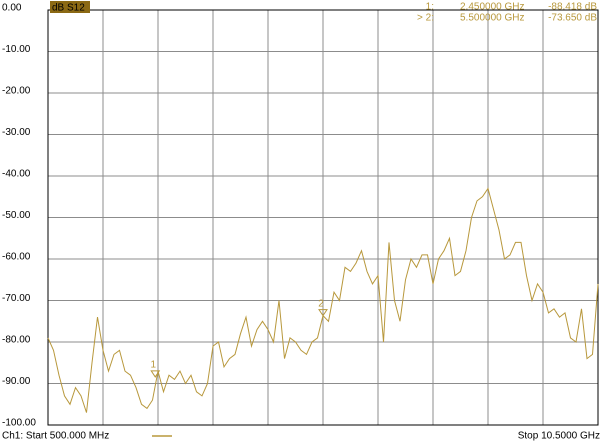 Image resolution: width=602 pixels, height=442 pixels. Describe the element at coordinates (321, 303) in the screenshot. I see `marker-label: 2` at that location.